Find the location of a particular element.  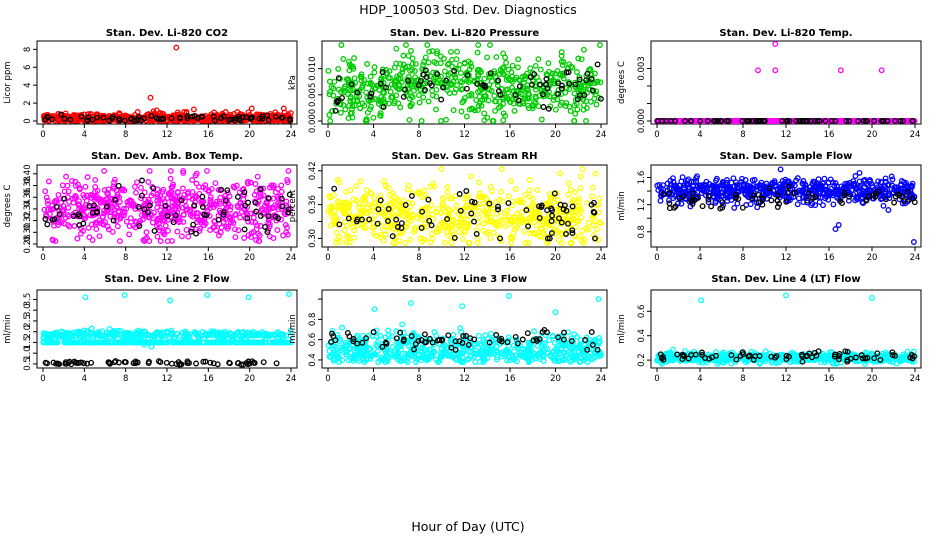

y-axis-label: kPa is located at coordinates (293, 82).